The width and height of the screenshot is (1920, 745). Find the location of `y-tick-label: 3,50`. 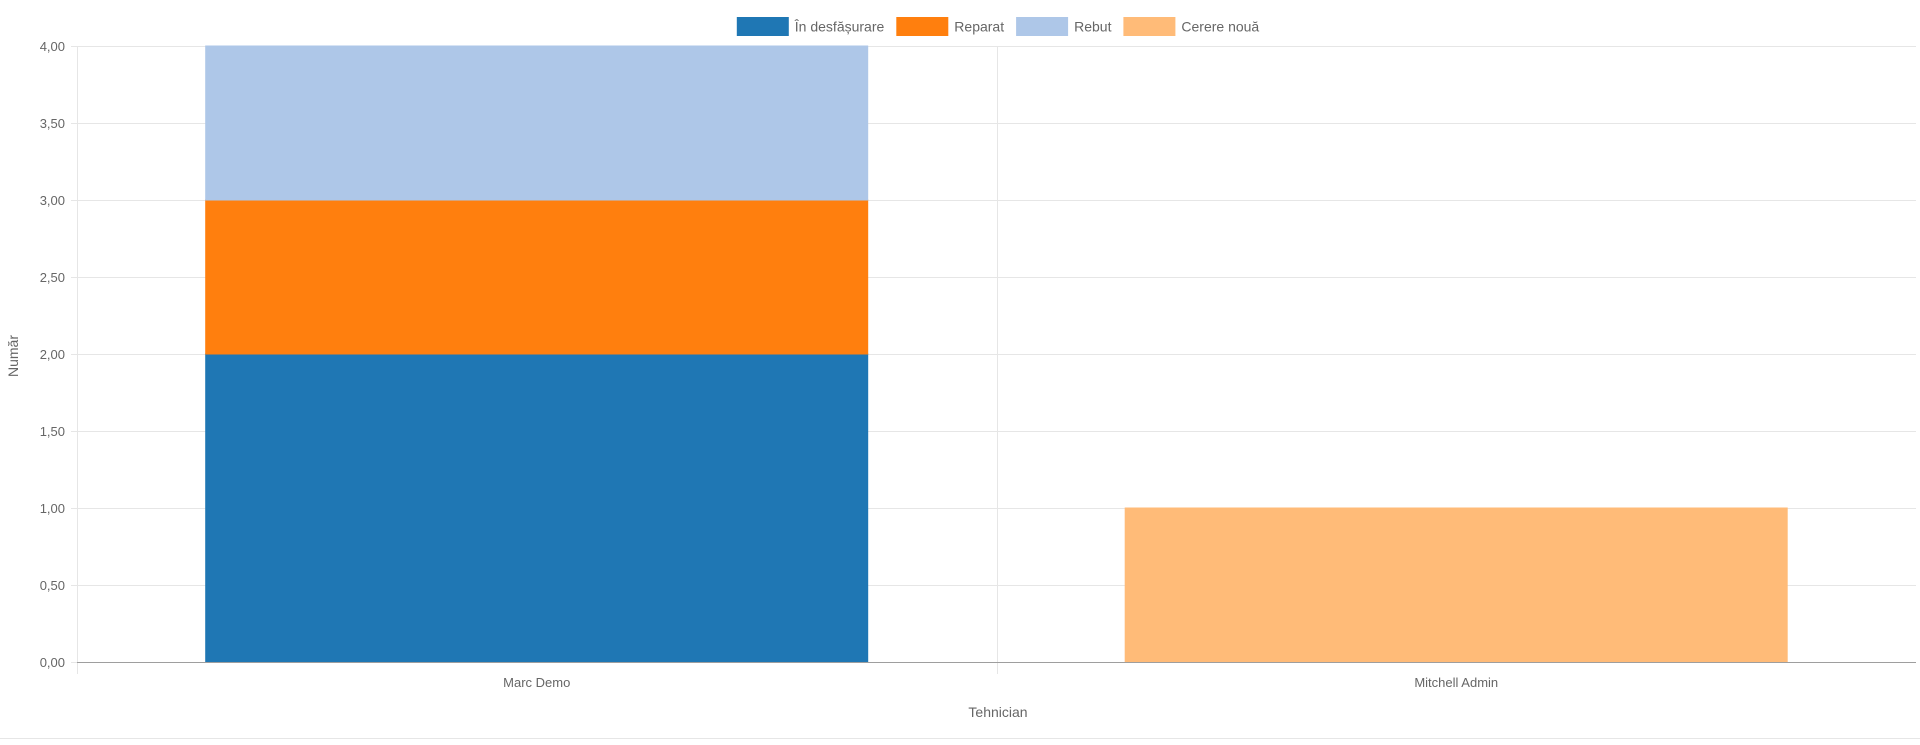

y-tick-label: 3,50 is located at coordinates (52, 123).